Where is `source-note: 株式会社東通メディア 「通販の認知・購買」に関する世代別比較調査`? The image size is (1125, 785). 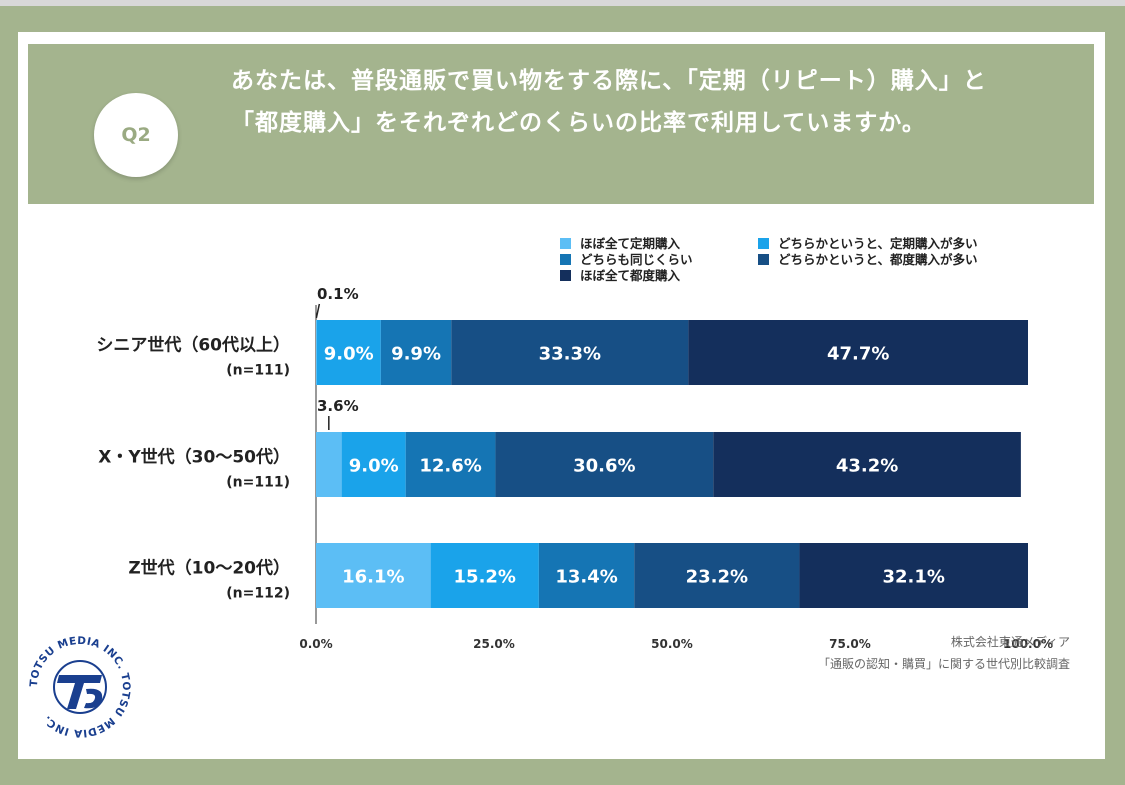 source-note: 株式会社東通メディア 「通販の認知・購買」に関する世代別比較調査 is located at coordinates (944, 653).